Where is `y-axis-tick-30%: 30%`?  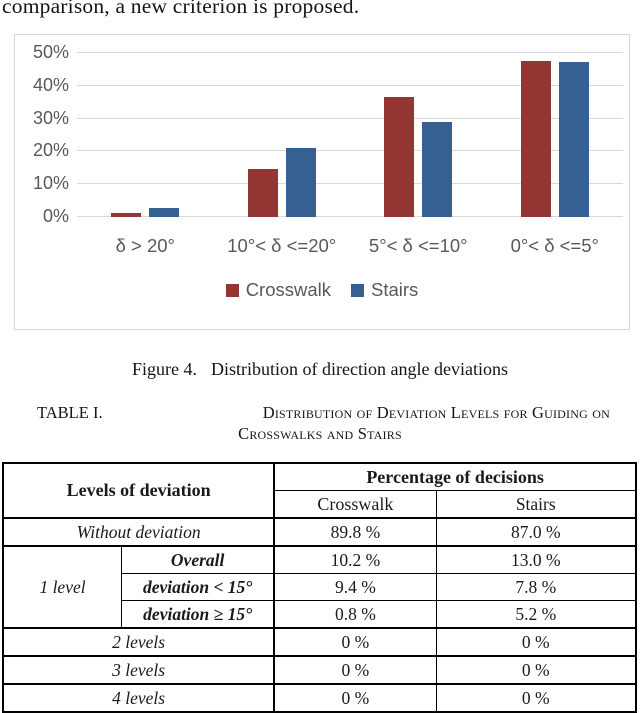
y-axis-tick-30%: 30% is located at coordinates (50, 117).